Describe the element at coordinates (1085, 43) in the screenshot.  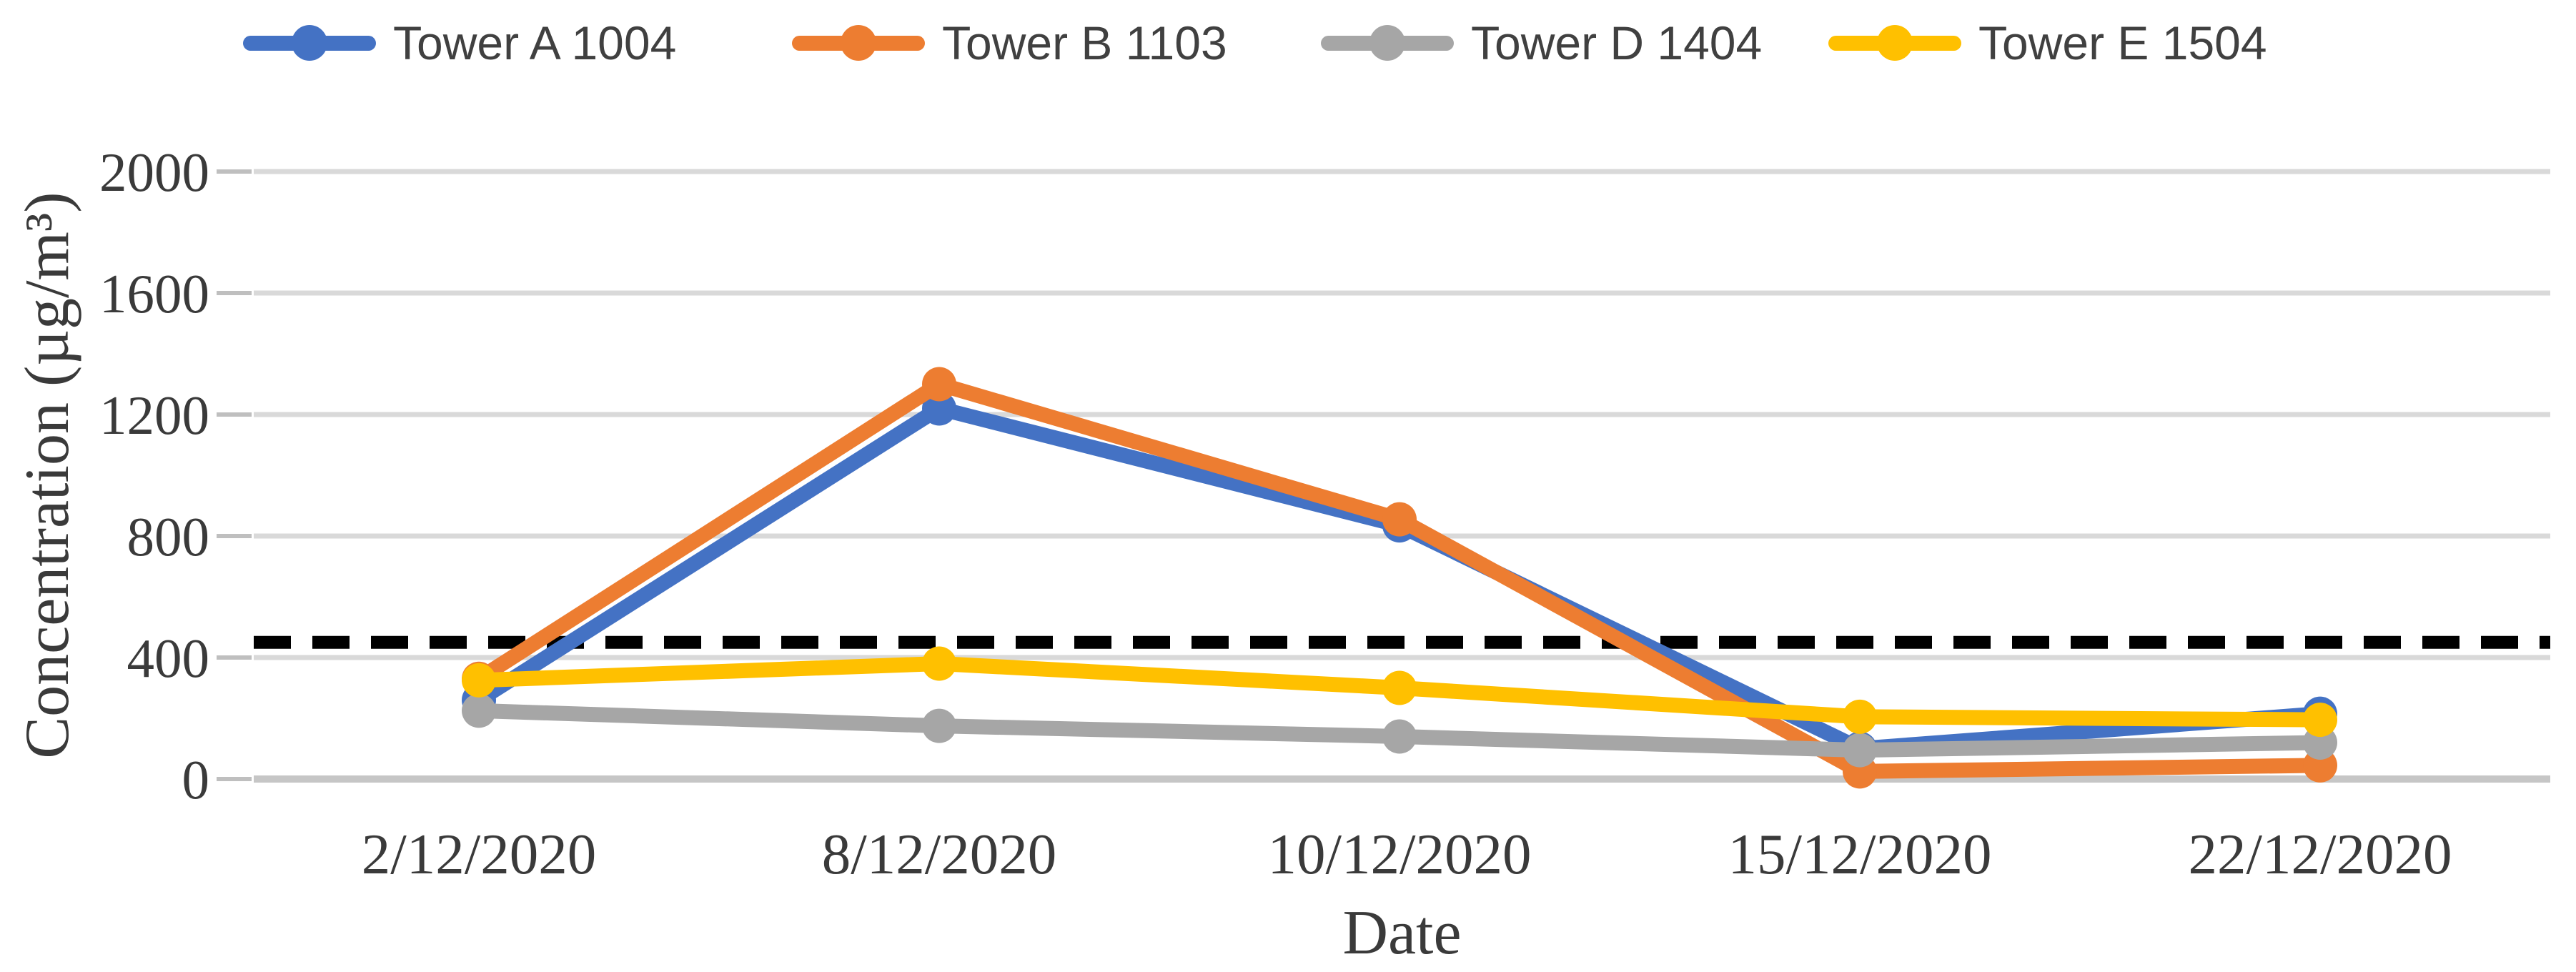
I see `legend-label: Tower B 1103` at that location.